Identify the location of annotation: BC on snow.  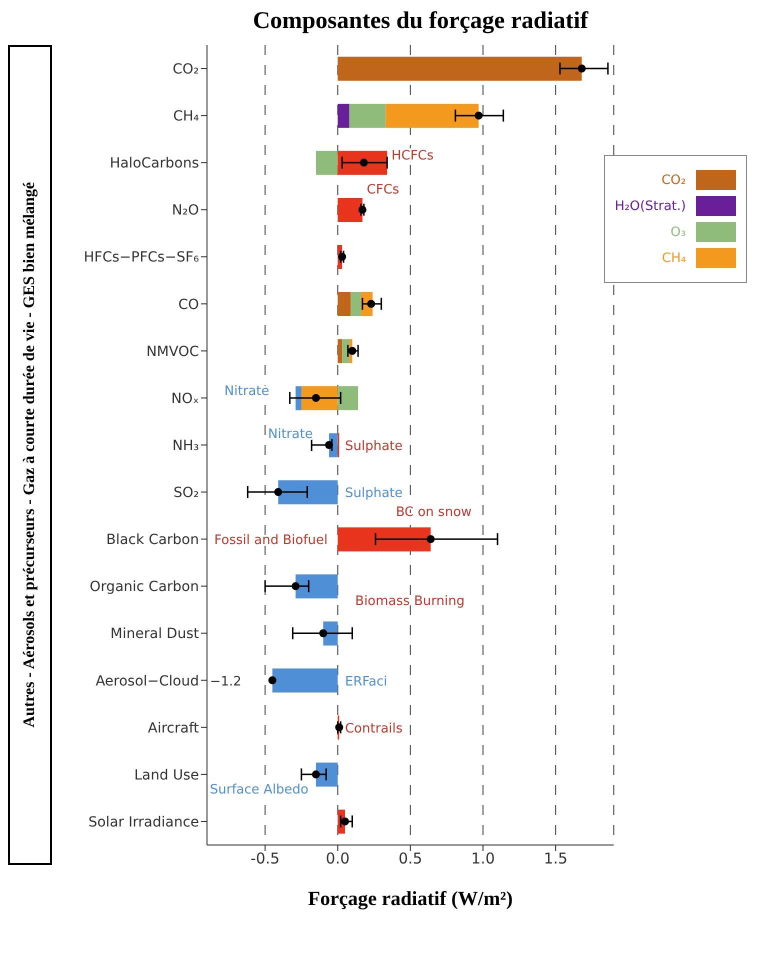
(434, 512).